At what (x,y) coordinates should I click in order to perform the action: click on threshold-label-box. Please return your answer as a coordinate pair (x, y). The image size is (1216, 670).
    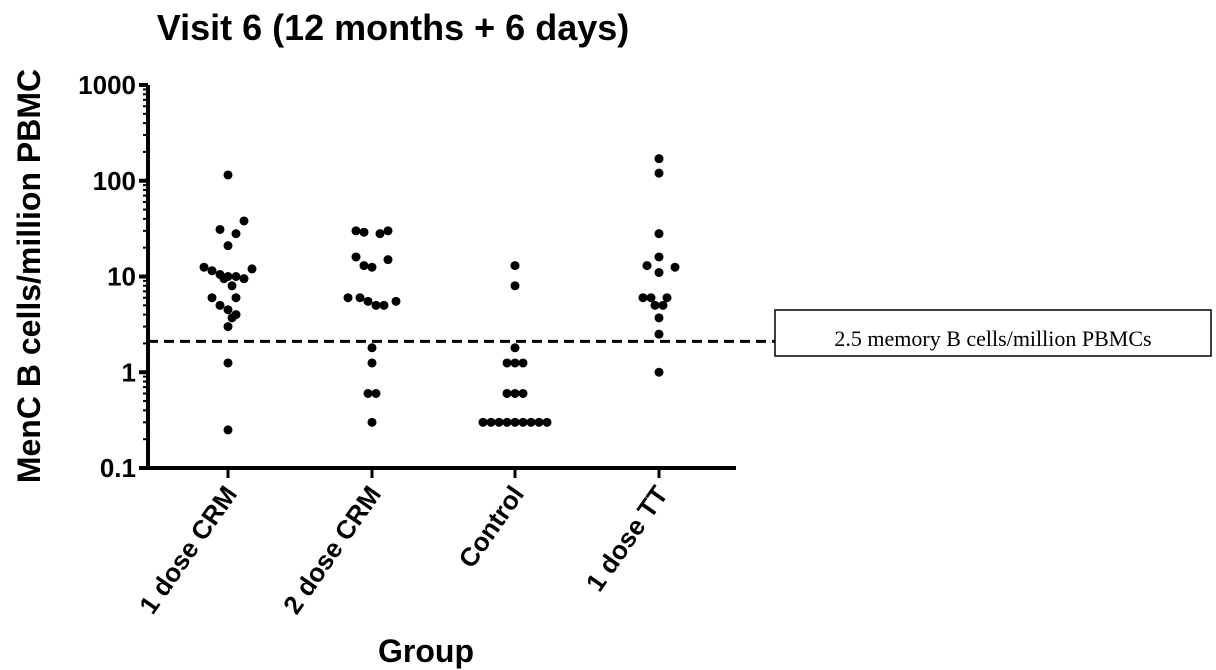
    Looking at the image, I should click on (993, 333).